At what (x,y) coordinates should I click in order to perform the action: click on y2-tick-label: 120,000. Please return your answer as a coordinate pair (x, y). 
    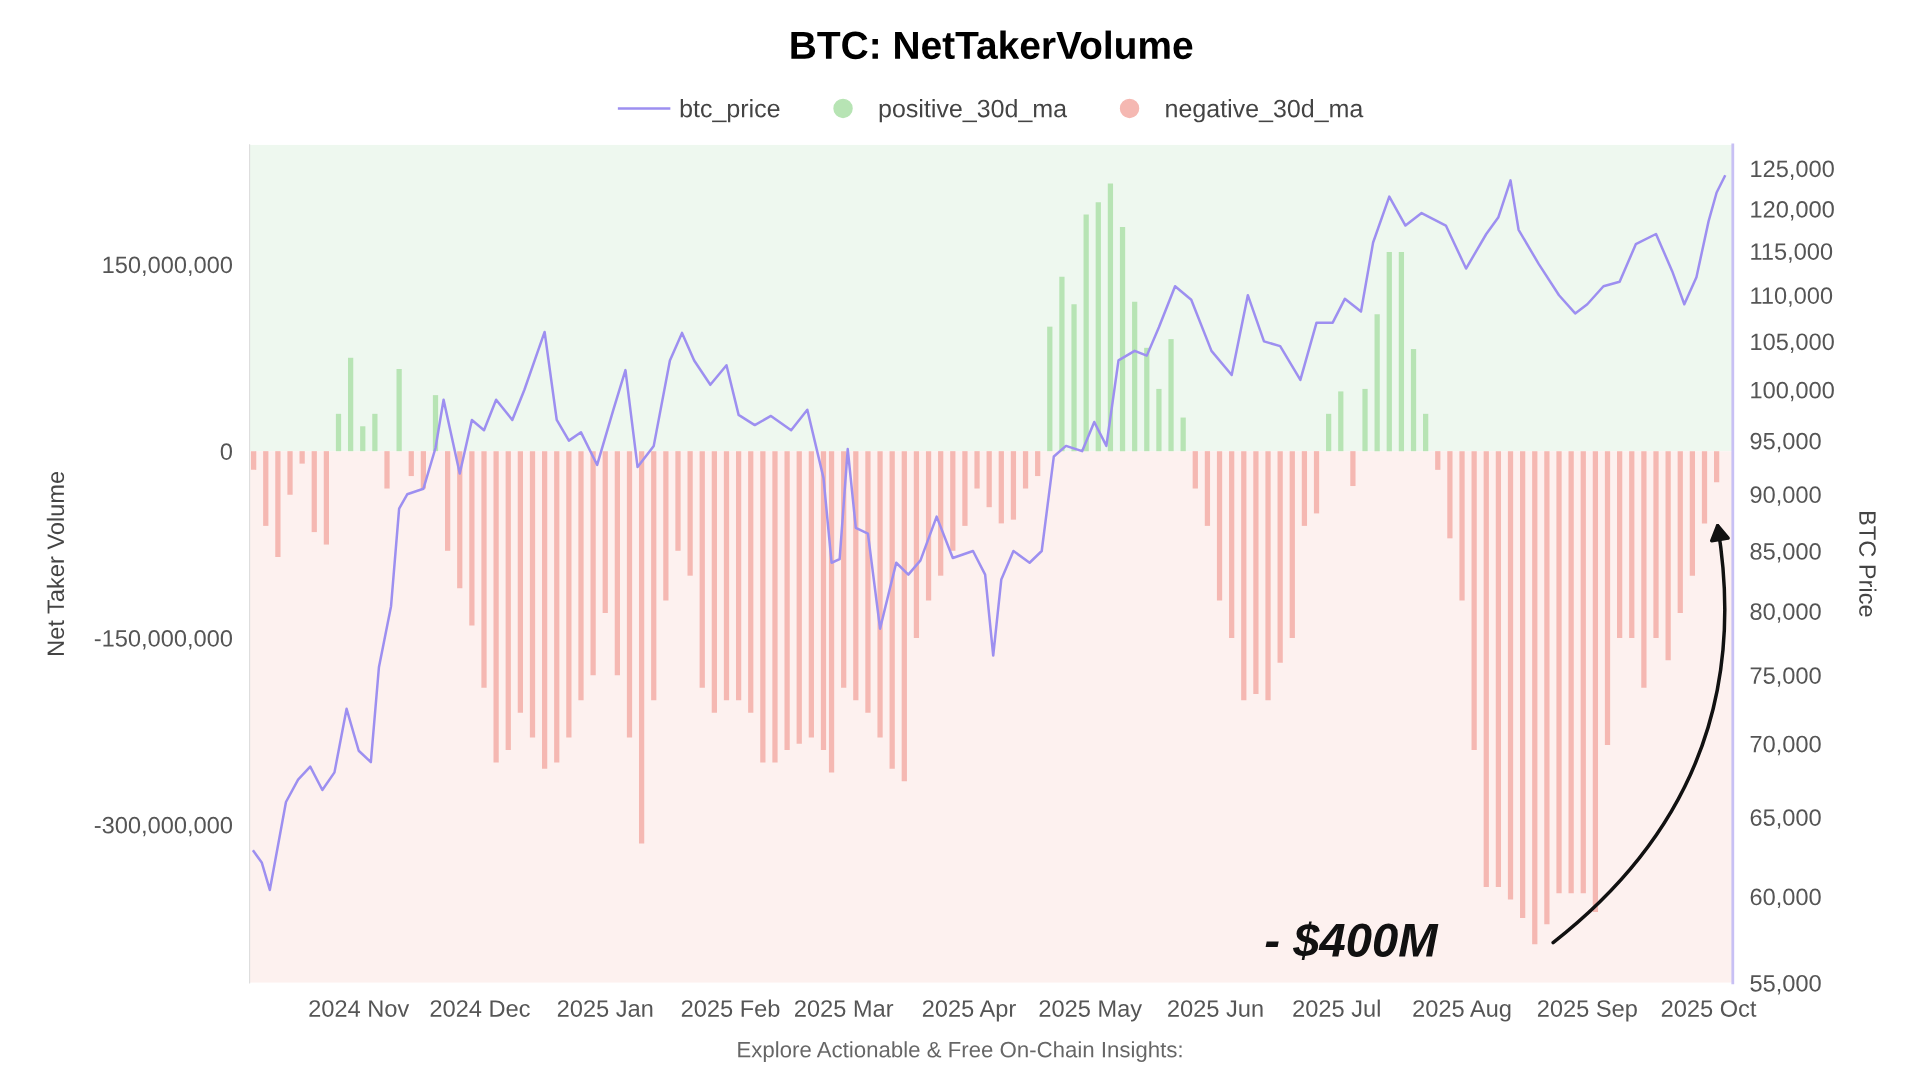
    Looking at the image, I should click on (1792, 210).